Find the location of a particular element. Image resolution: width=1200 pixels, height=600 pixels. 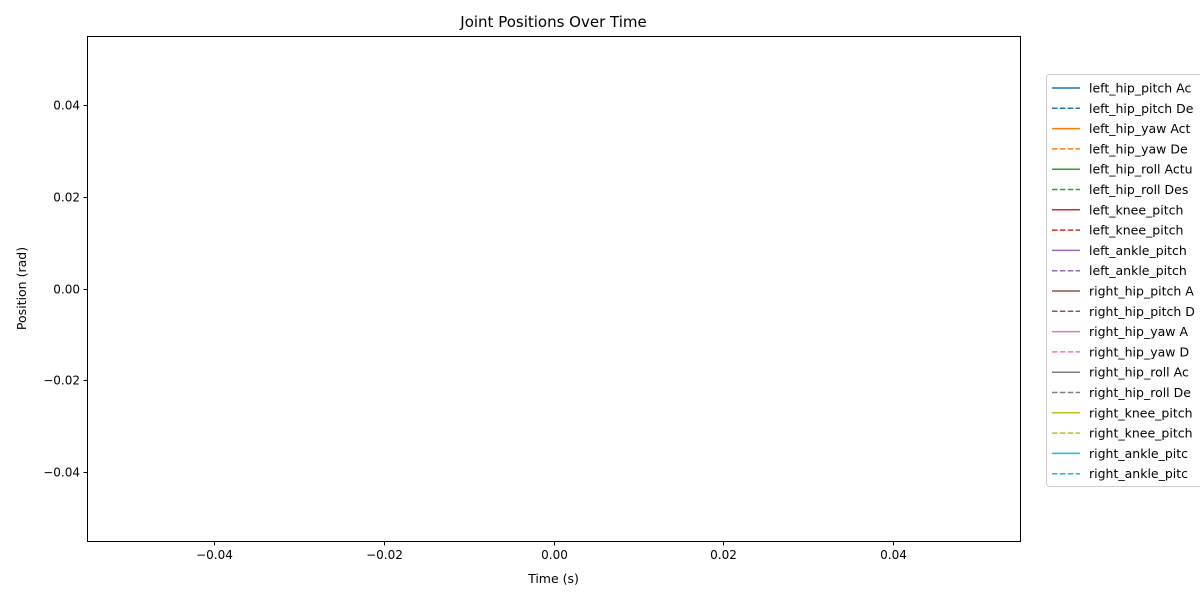

y-tick-label: 0.00 is located at coordinates (66, 290).